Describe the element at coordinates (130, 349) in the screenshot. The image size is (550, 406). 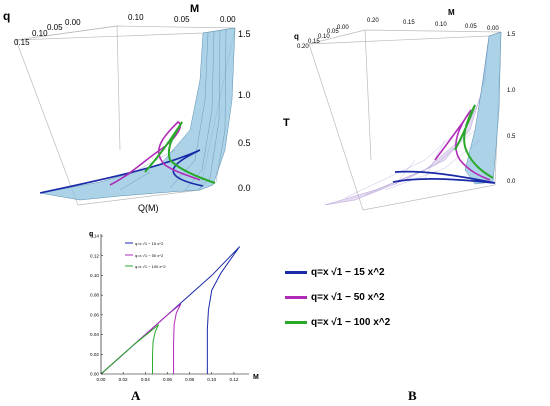
I see `series-line-green` at that location.